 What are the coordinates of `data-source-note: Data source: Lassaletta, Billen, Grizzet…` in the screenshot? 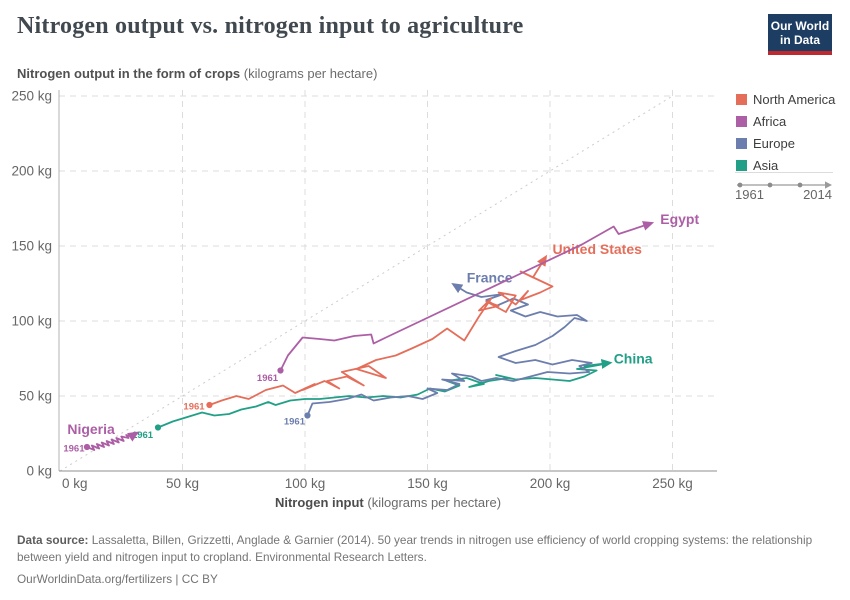 It's located at (415, 548).